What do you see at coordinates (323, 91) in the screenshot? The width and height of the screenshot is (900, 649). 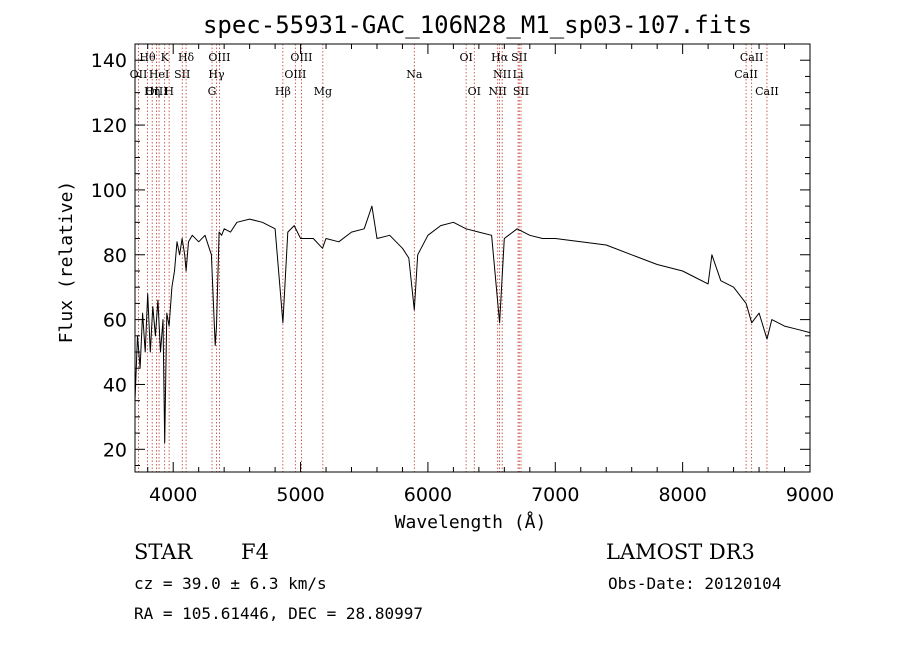 I see `line-label: Mg` at bounding box center [323, 91].